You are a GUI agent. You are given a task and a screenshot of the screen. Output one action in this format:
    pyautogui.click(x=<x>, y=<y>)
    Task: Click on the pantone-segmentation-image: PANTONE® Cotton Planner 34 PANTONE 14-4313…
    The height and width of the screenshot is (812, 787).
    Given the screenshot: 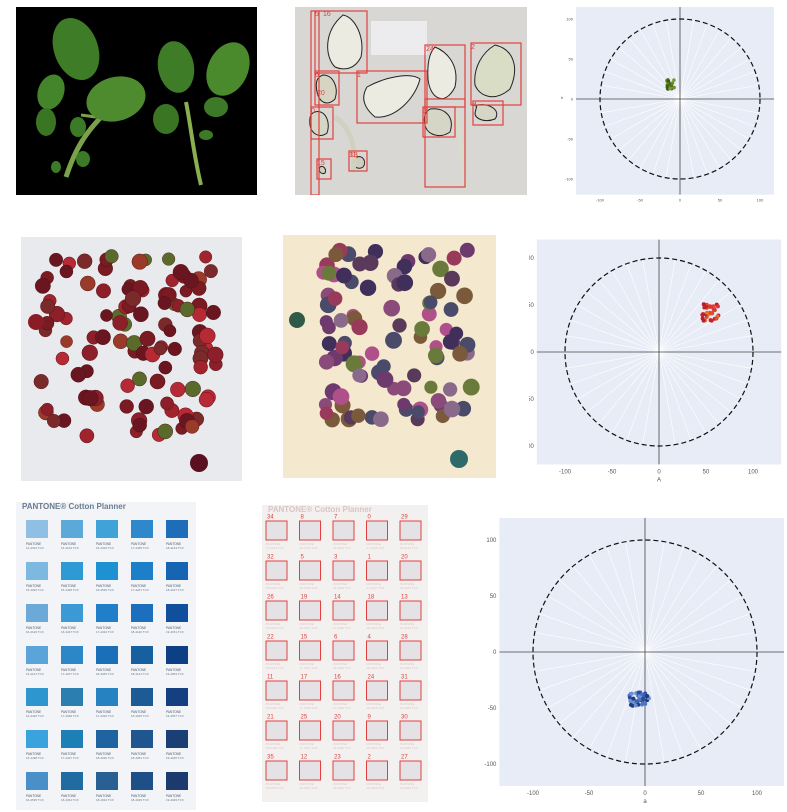 What is the action you would take?
    pyautogui.click(x=345, y=653)
    